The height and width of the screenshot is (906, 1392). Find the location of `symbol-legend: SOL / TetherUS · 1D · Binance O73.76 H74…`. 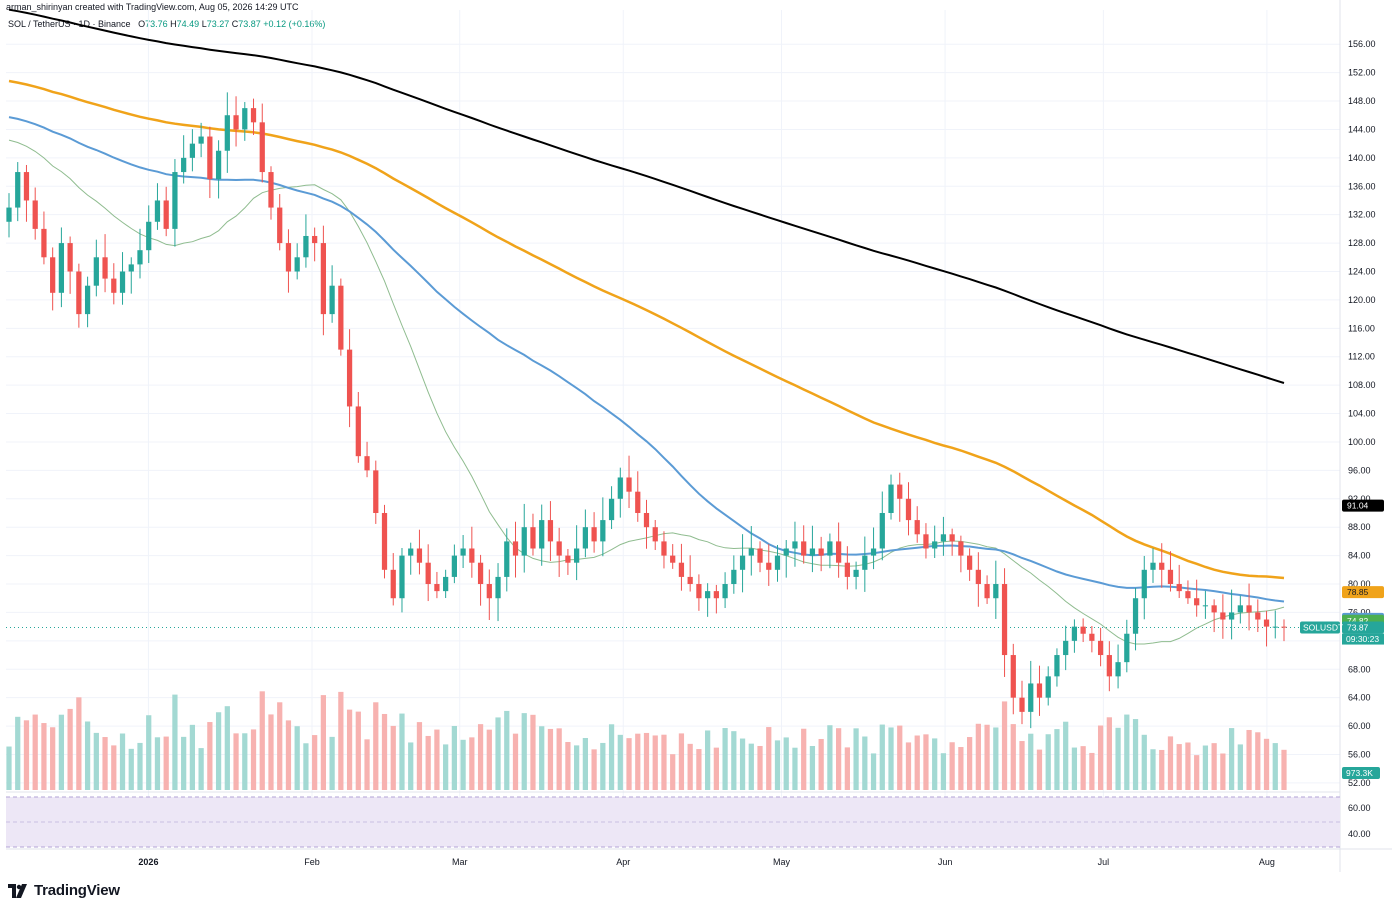

symbol-legend: SOL / TetherUS · 1D · Binance O73.76 H74… is located at coordinates (166, 24).